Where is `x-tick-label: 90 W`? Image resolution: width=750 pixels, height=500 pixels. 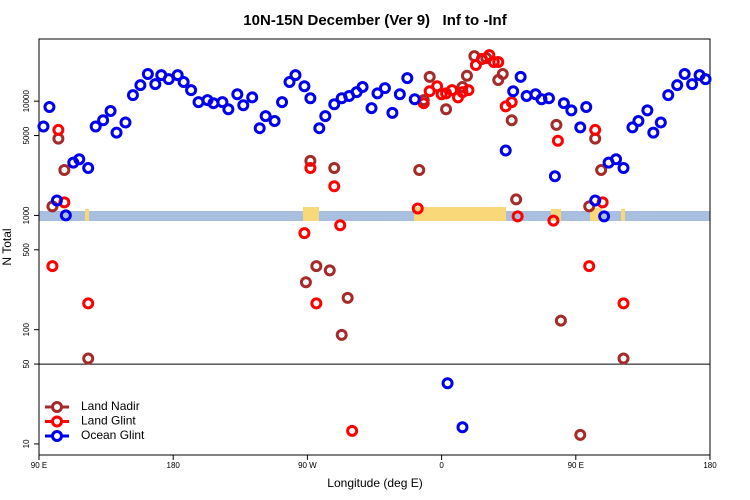
x-tick-label: 90 W is located at coordinates (307, 465).